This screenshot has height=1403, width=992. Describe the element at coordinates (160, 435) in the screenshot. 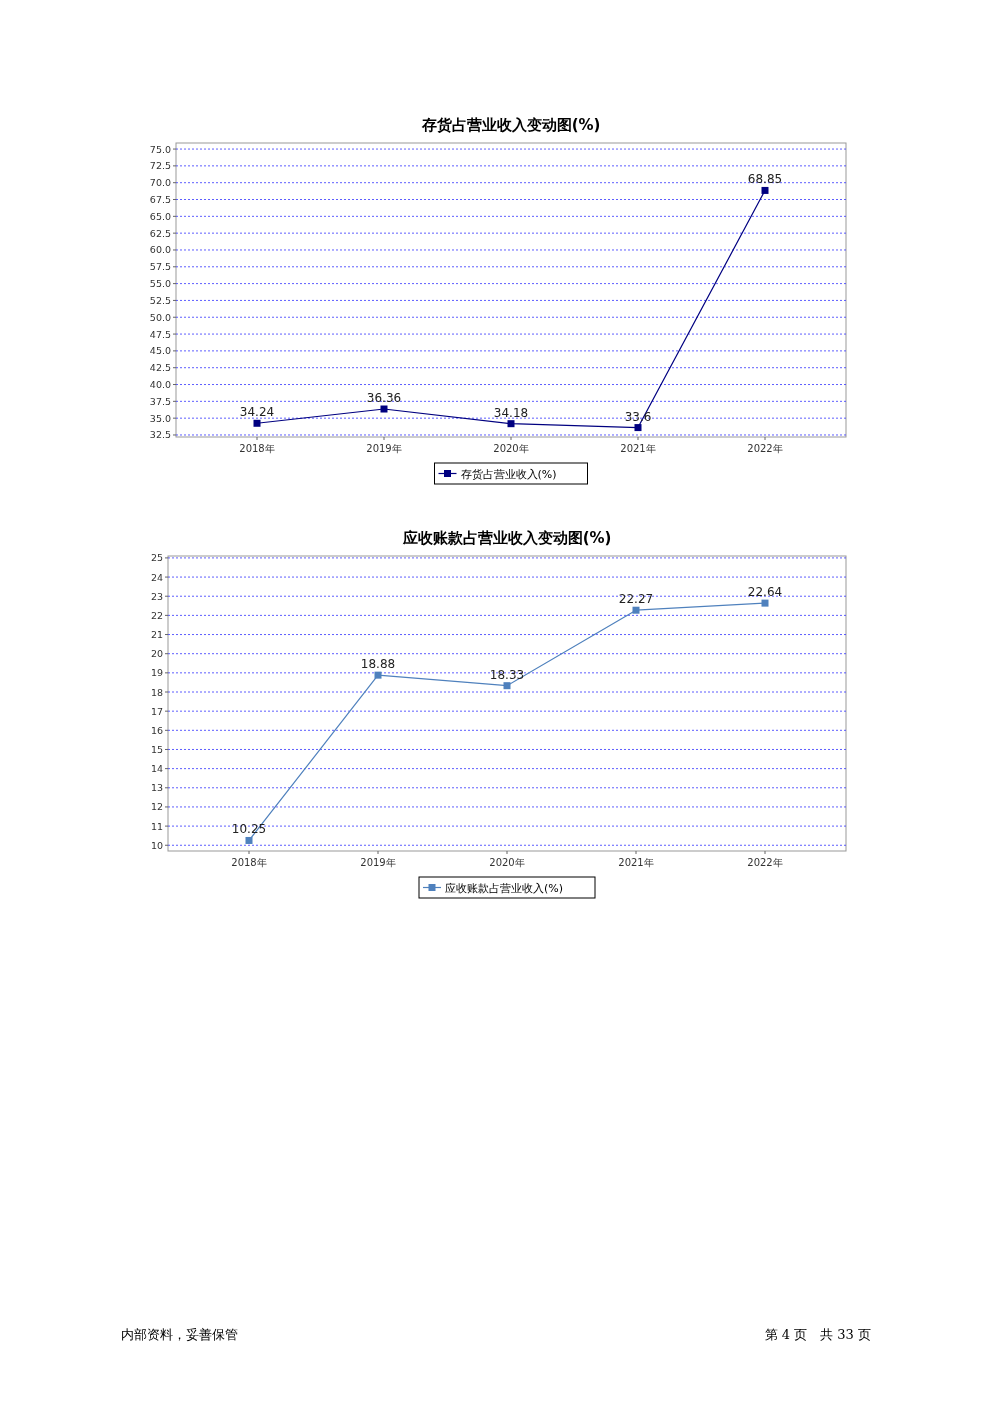

I see `y-tick-label: 32.5` at that location.